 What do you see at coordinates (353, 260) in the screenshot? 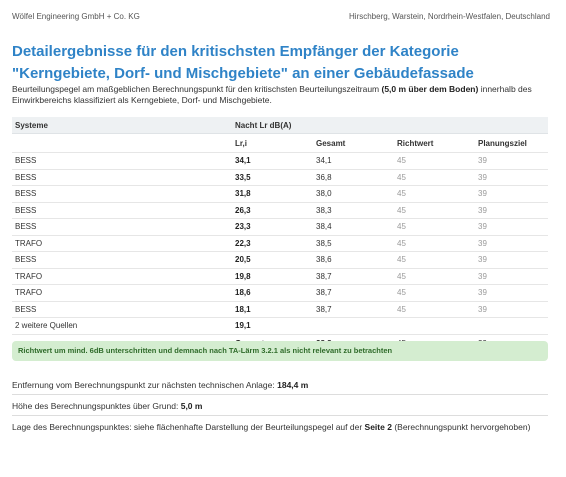
I see `cell-gesamt: 38,6` at bounding box center [353, 260].